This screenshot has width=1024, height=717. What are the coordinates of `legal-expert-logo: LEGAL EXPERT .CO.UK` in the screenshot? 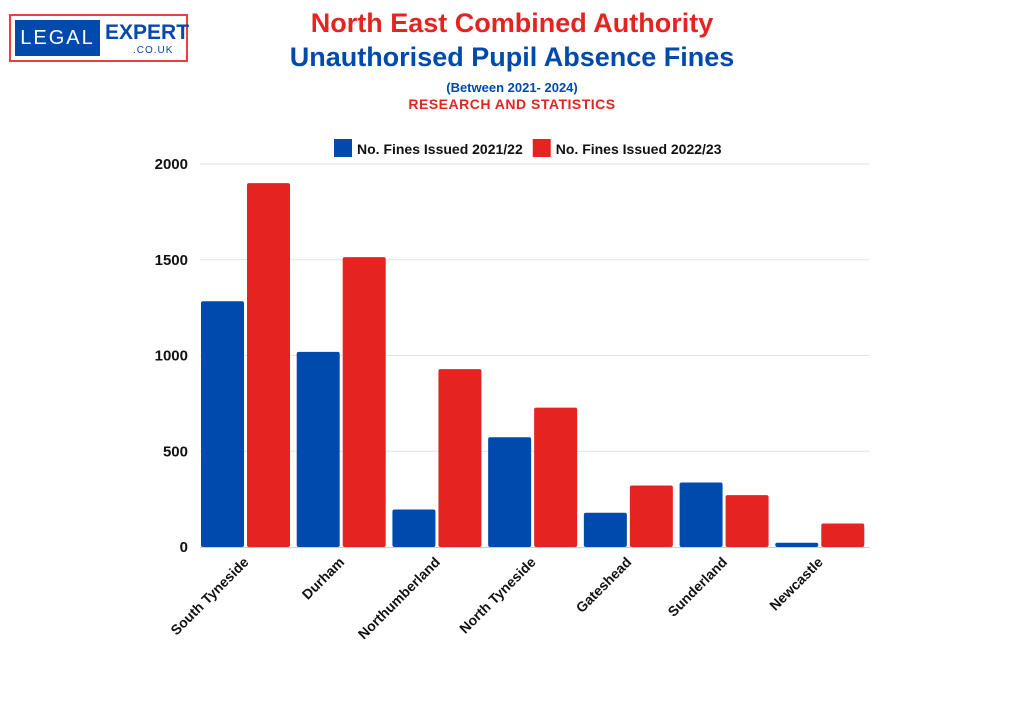 It's located at (99, 38).